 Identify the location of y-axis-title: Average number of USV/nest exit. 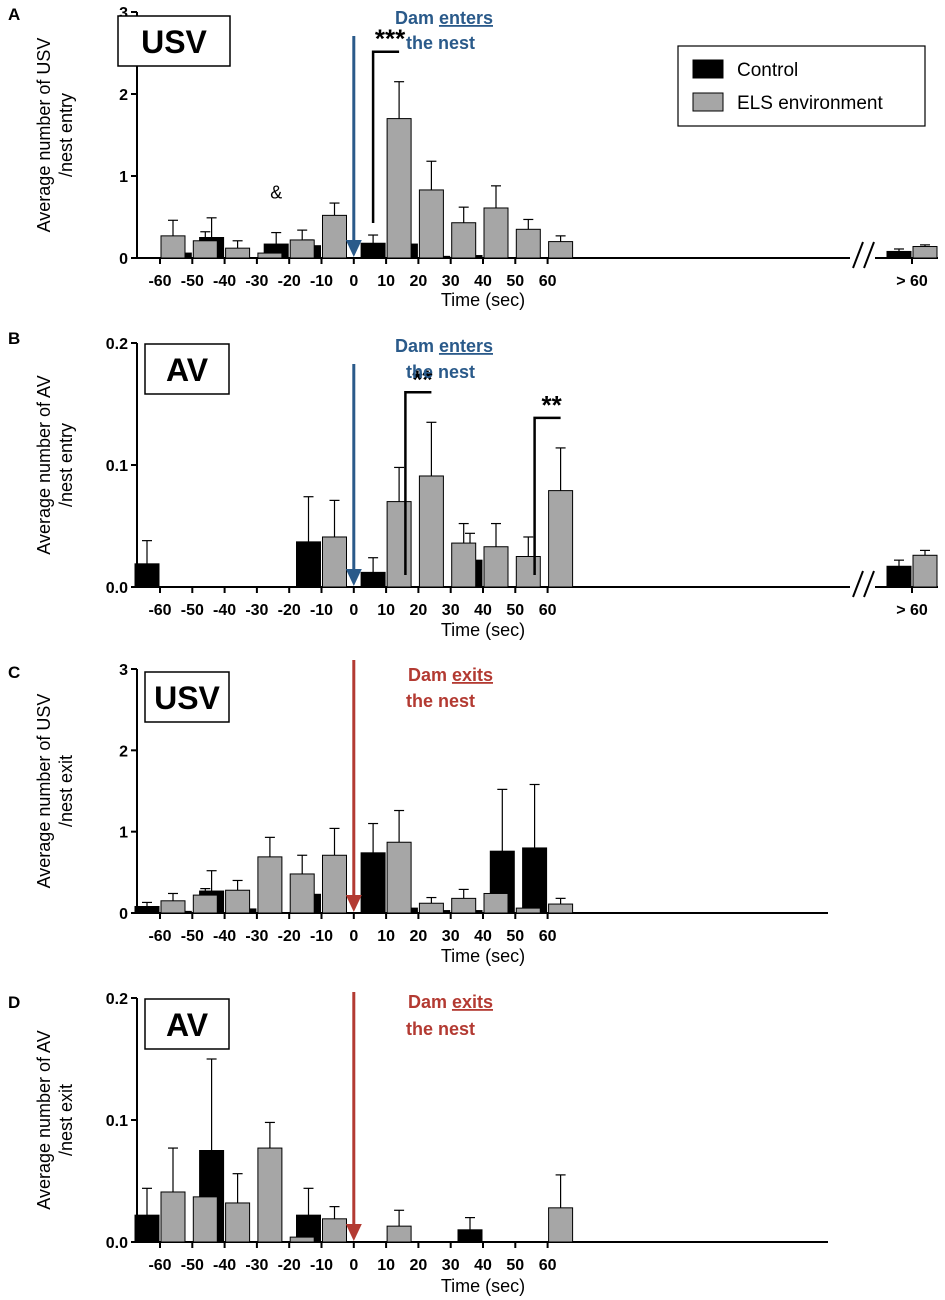
(55, 791).